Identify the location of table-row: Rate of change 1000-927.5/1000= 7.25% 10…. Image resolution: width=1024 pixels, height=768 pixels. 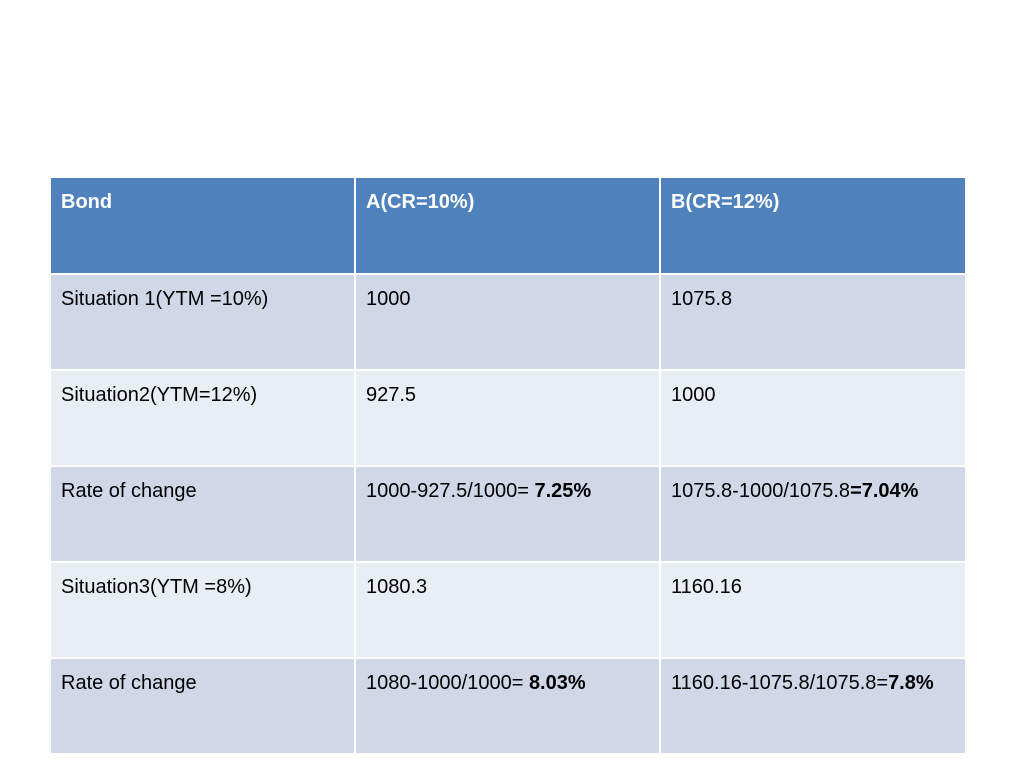
(508, 514).